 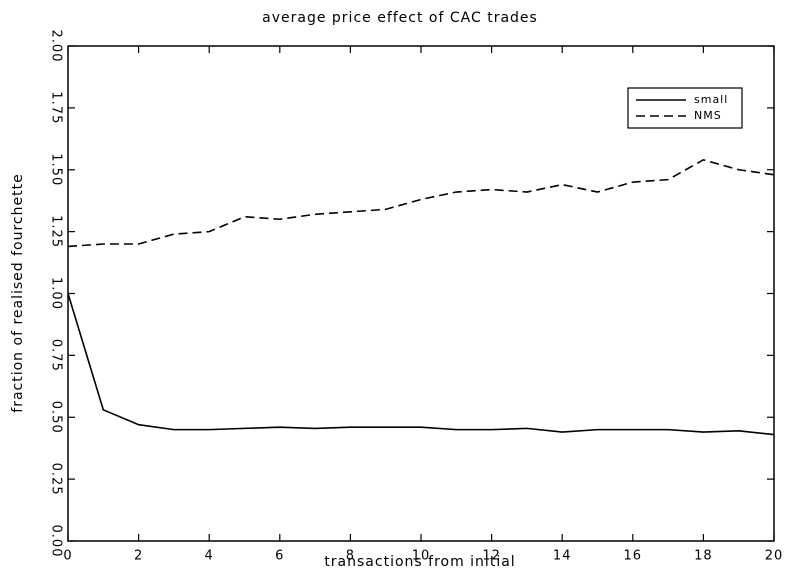 What do you see at coordinates (67, 556) in the screenshot?
I see `x-tick-label: 0` at bounding box center [67, 556].